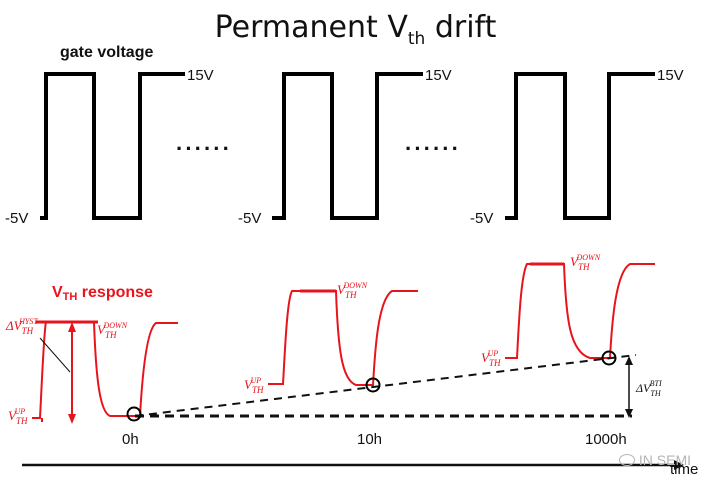 This screenshot has height=490, width=711. What do you see at coordinates (130, 439) in the screenshot?
I see `time-mark-0h: 0h` at bounding box center [130, 439].